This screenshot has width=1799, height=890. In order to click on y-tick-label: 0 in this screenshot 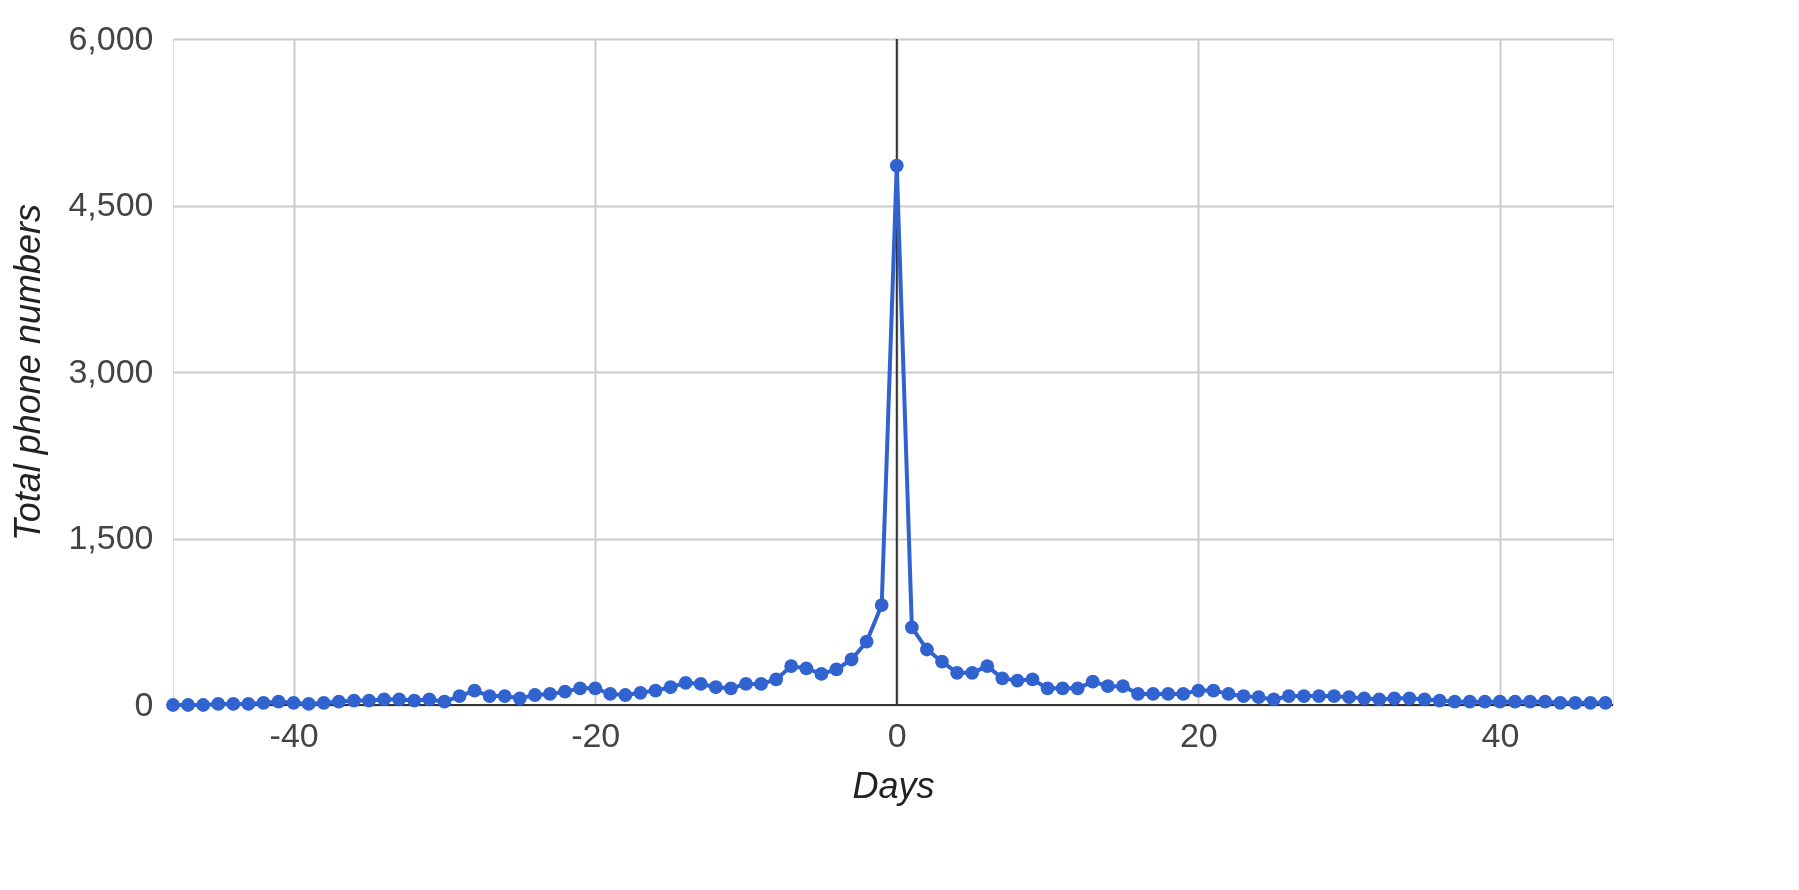, I will do `click(144, 703)`.